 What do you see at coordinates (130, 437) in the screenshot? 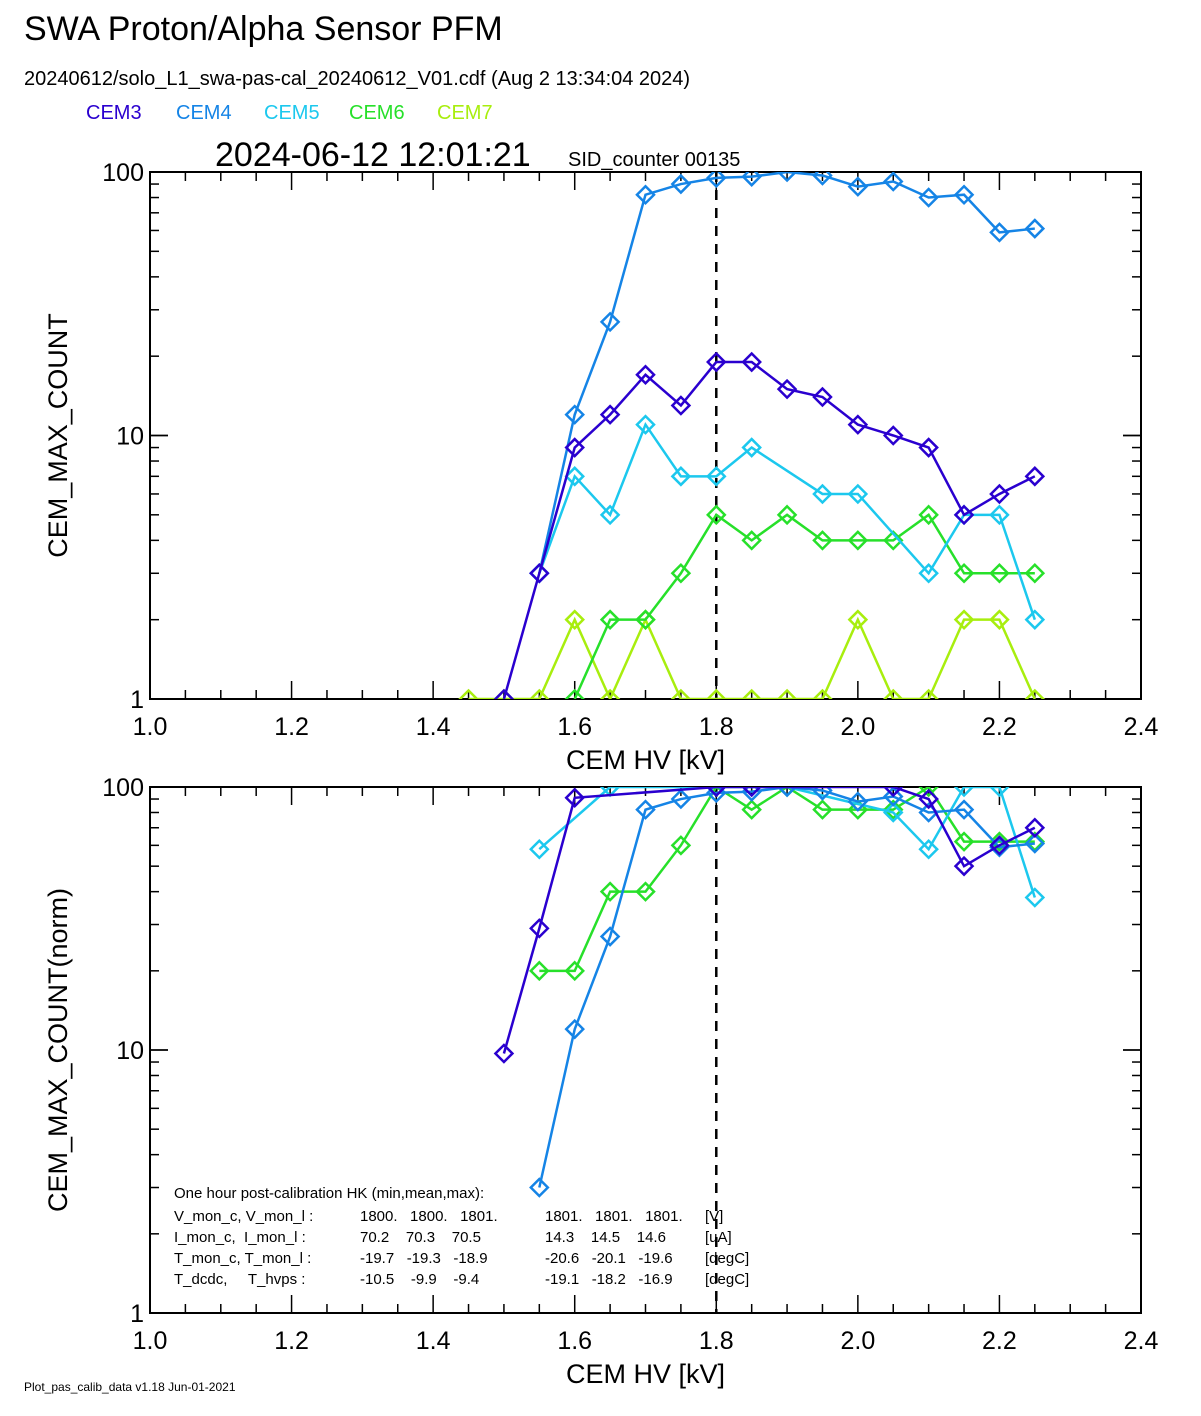
I see `y-tick-label: 10` at bounding box center [130, 437].